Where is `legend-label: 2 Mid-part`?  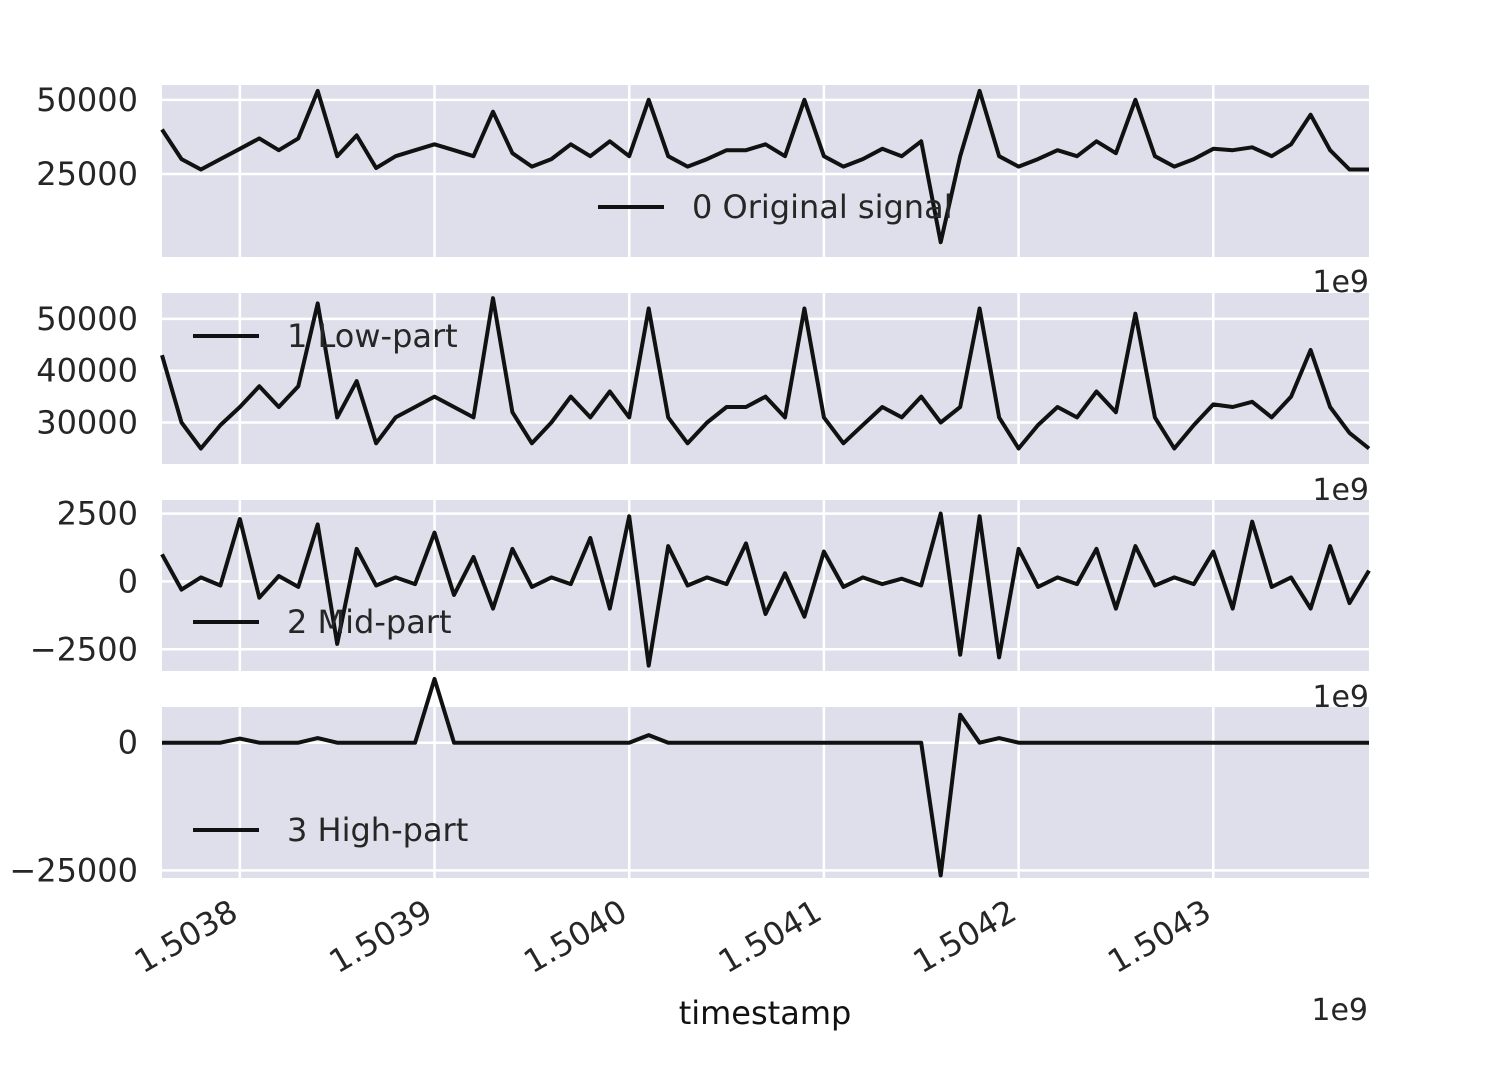 legend-label: 2 Mid-part is located at coordinates (369, 622).